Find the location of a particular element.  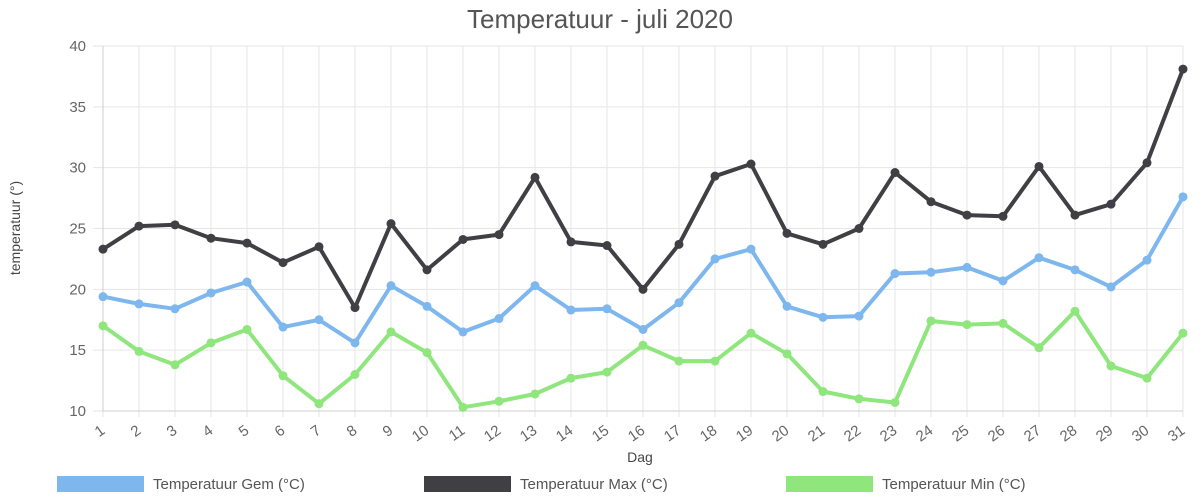

legend-swatch is located at coordinates (467, 484).